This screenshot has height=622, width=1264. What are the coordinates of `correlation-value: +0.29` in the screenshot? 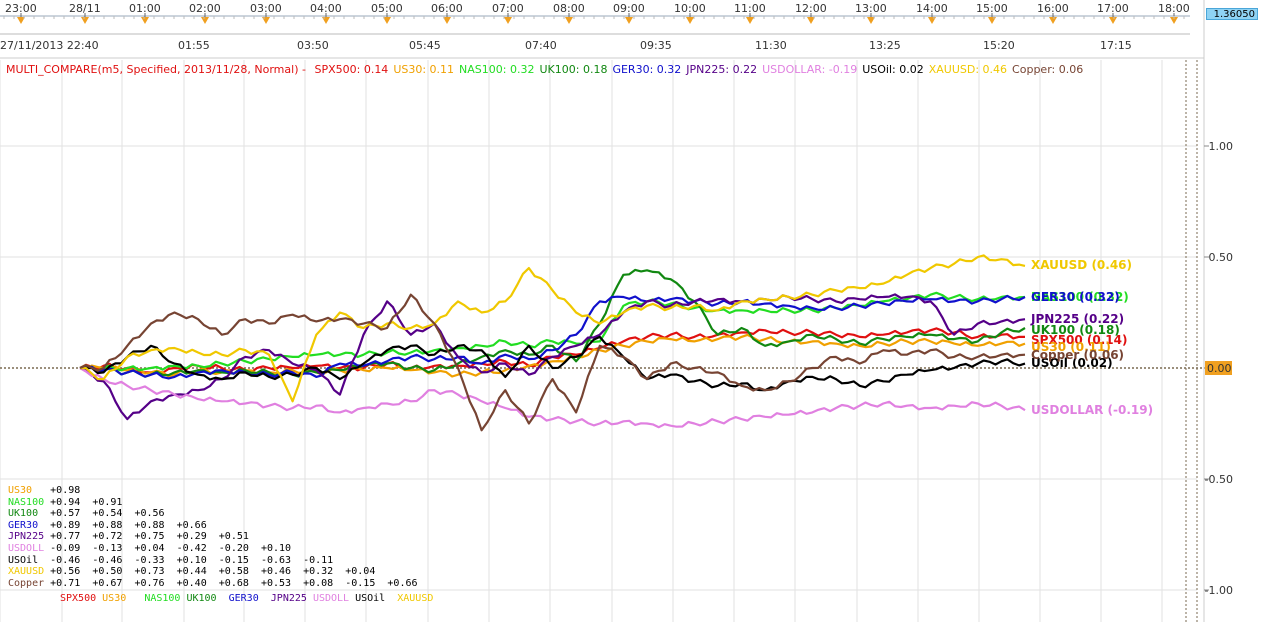 It's located at (197, 537).